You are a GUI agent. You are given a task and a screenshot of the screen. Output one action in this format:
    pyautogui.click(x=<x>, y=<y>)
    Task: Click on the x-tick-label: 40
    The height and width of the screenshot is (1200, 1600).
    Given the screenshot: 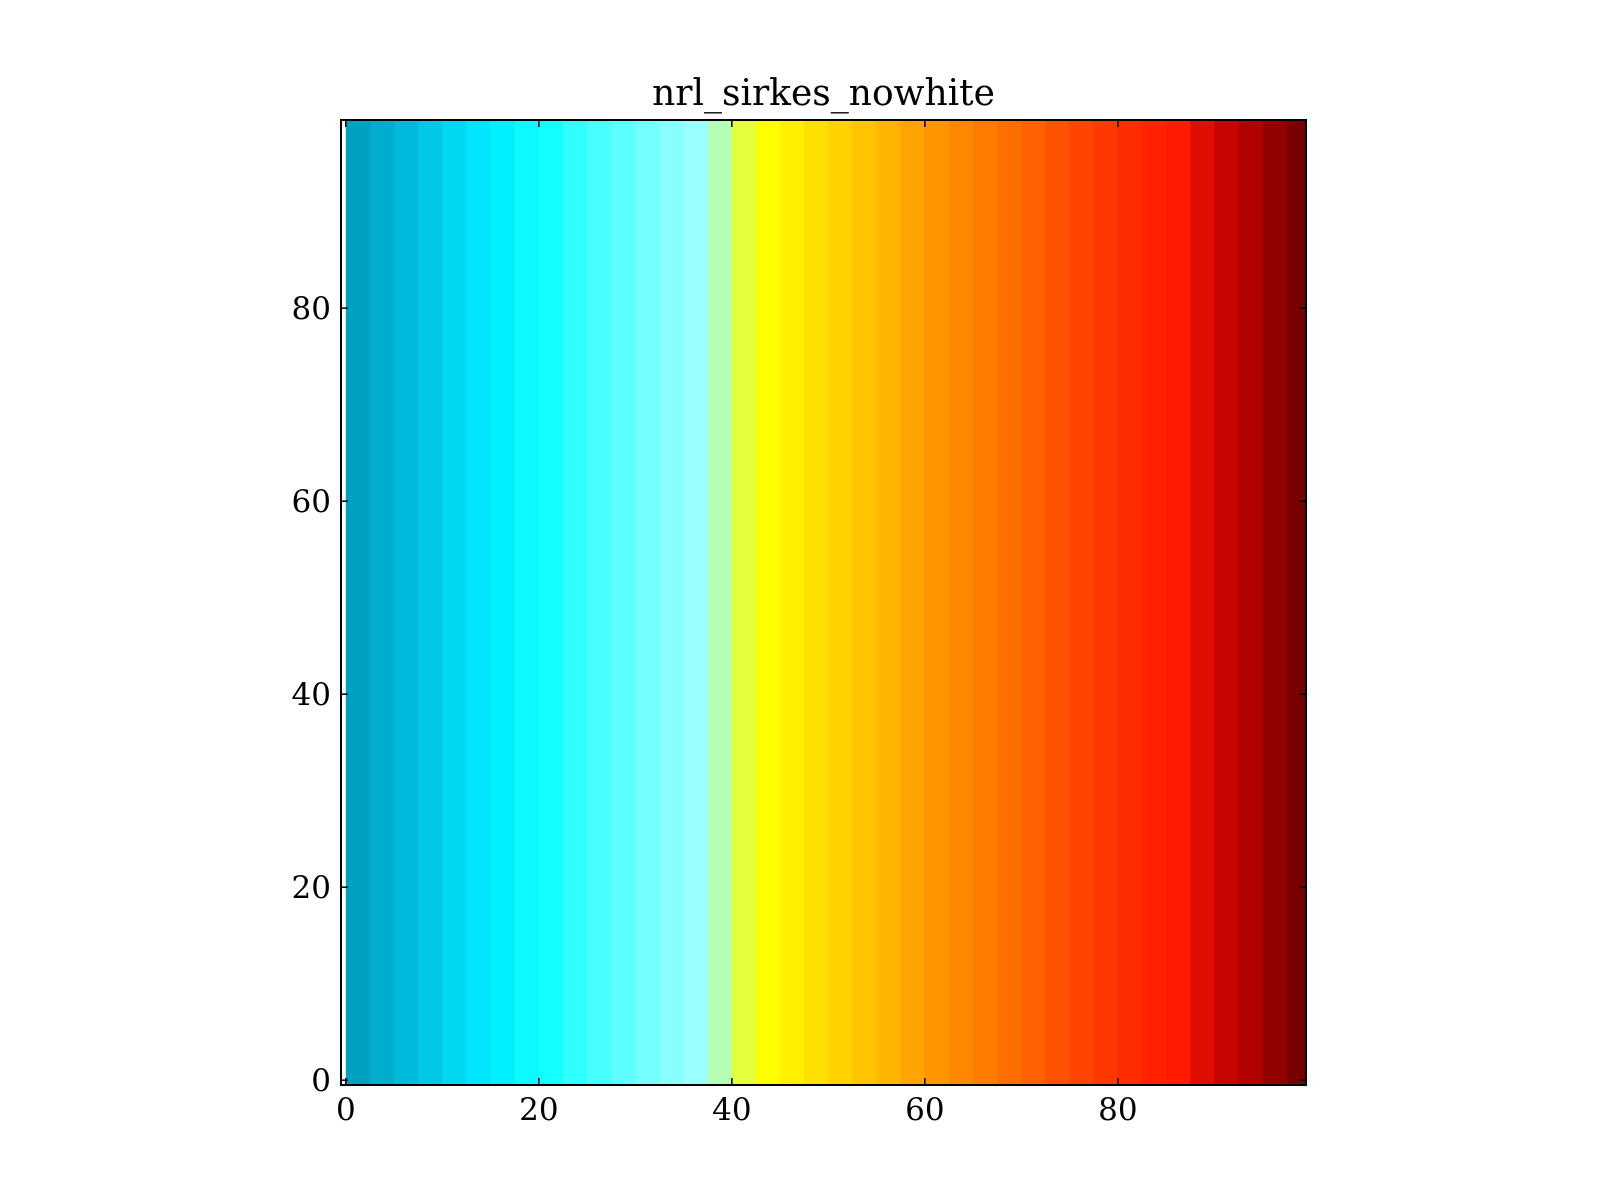 What is the action you would take?
    pyautogui.click(x=731, y=1110)
    